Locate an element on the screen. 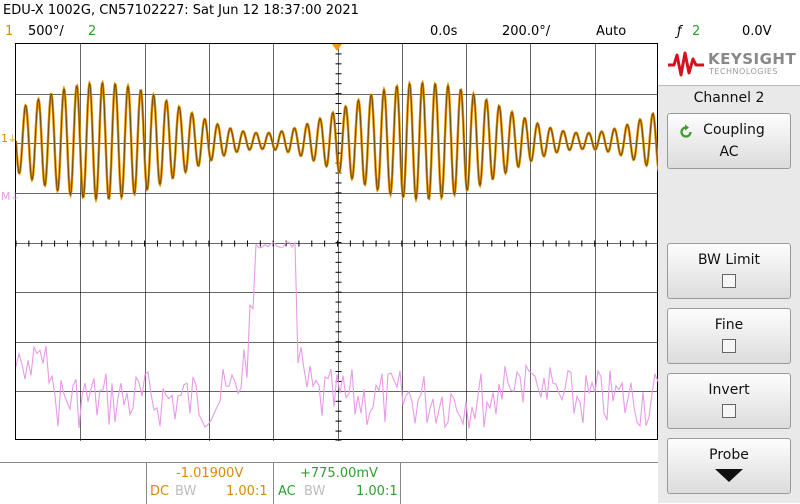 The width and height of the screenshot is (800, 504). coupling-button: Coupling AC is located at coordinates (729, 141).